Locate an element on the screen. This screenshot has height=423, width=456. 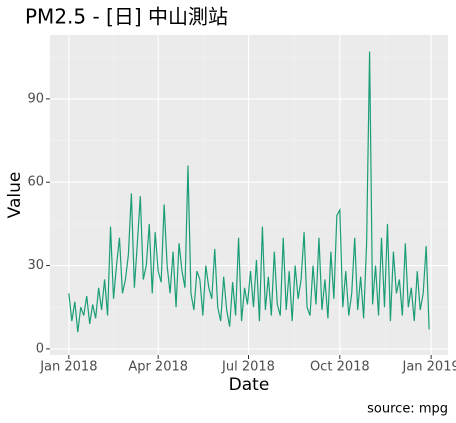
y-tick-label: 90 is located at coordinates (35, 98).